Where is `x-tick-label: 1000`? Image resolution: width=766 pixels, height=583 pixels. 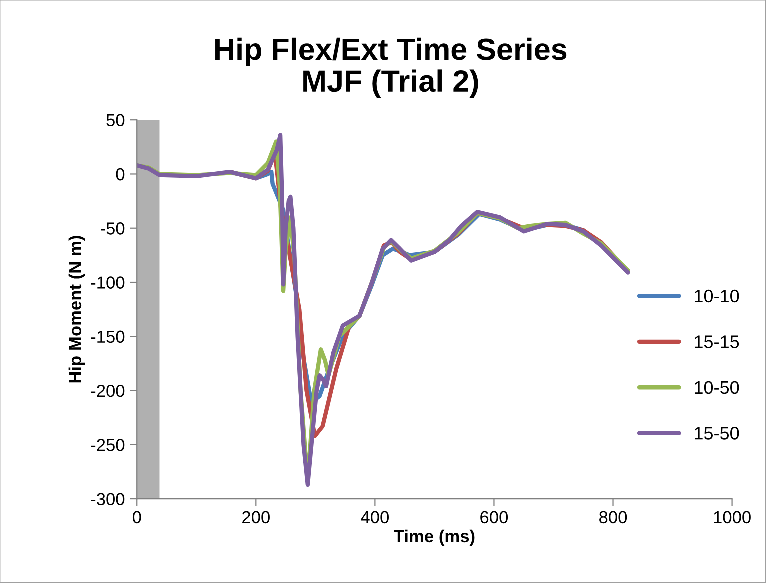
x-tick-label: 1000 is located at coordinates (732, 517).